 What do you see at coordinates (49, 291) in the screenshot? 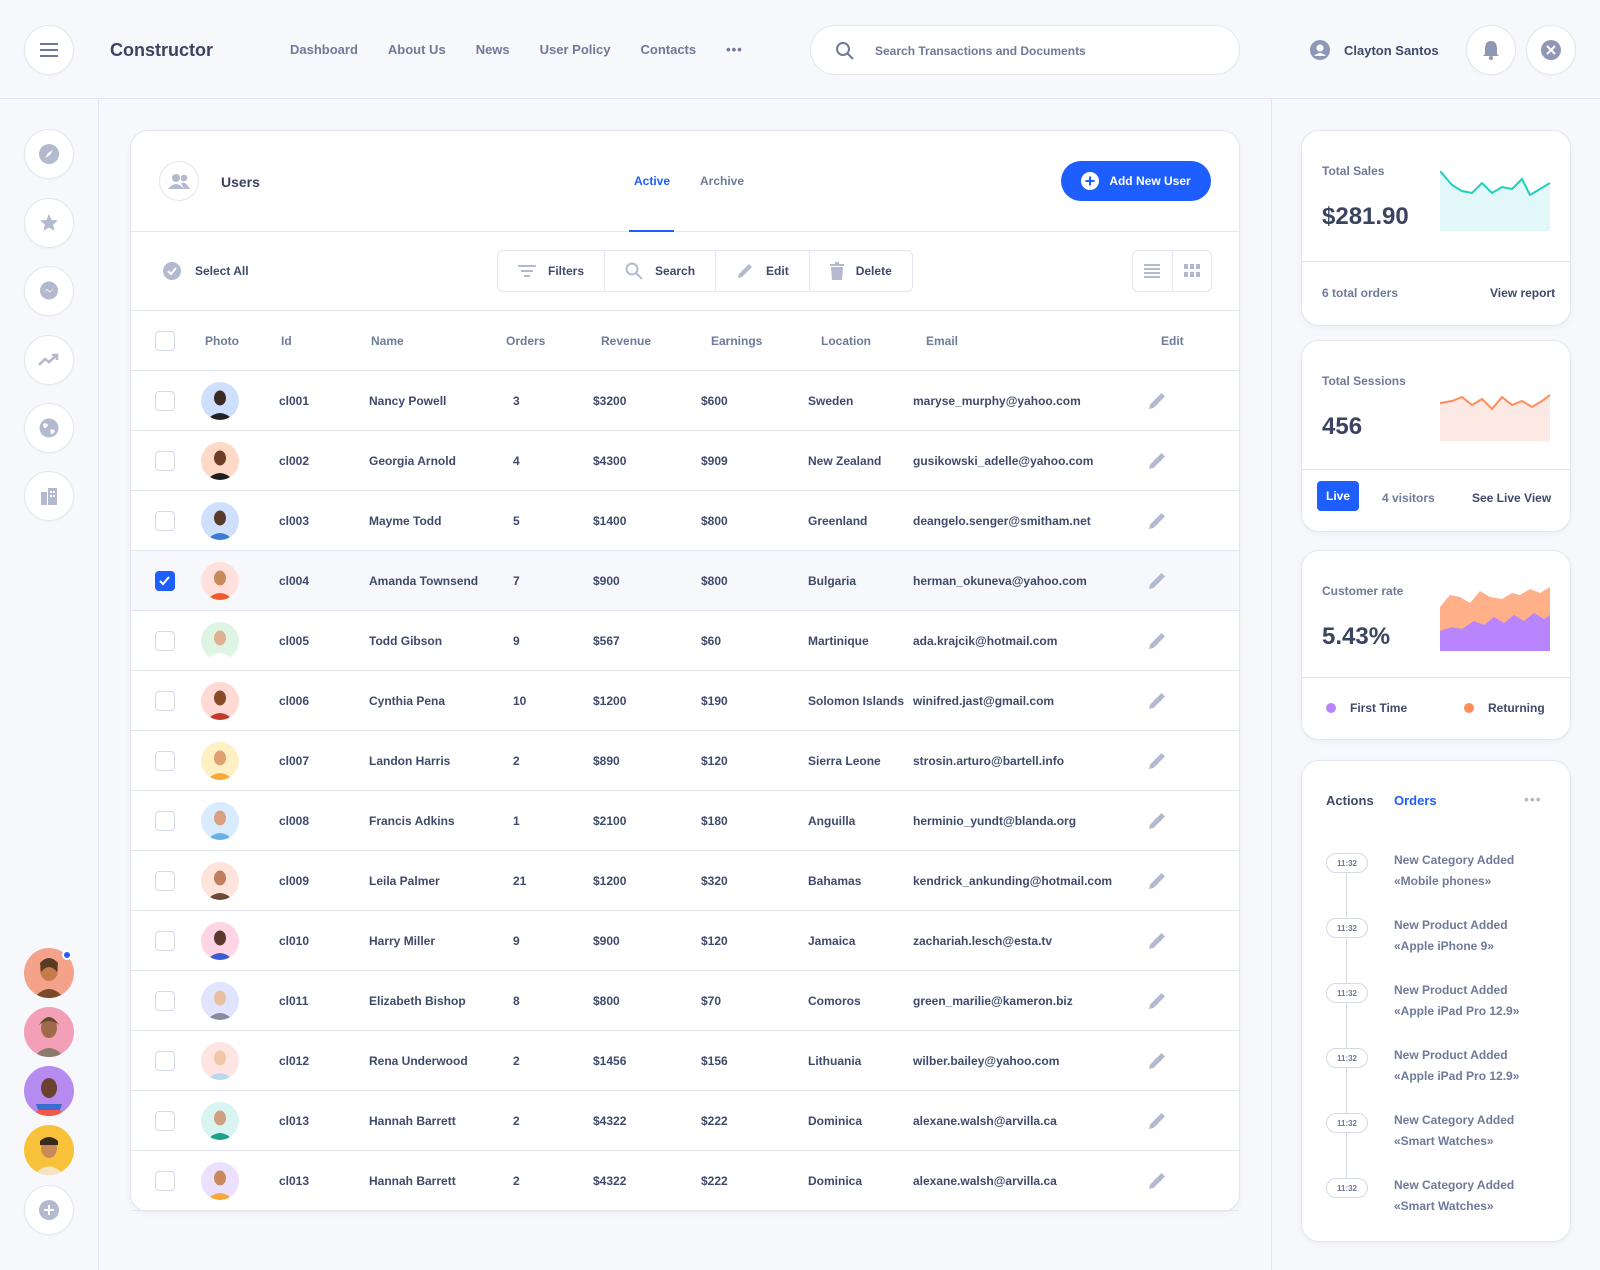
I see `sidebar-messages` at bounding box center [49, 291].